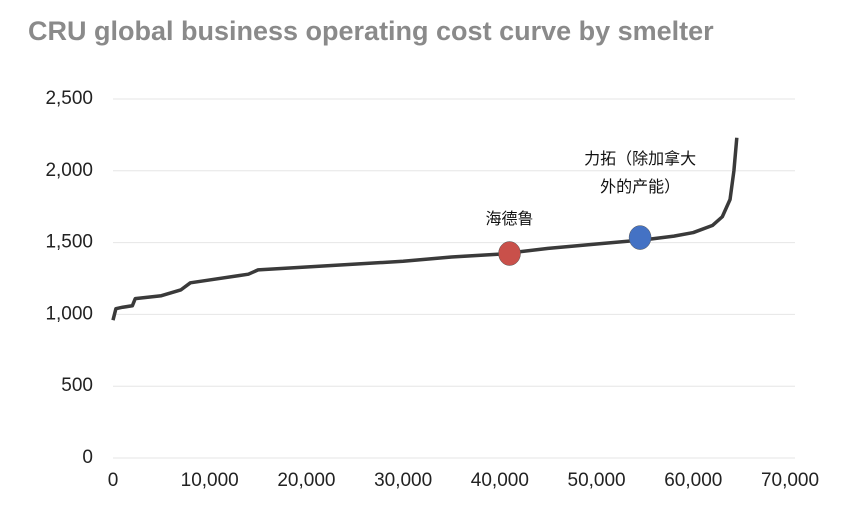 The height and width of the screenshot is (517, 848). What do you see at coordinates (69, 170) in the screenshot?
I see `y-tick-label: 2,000` at bounding box center [69, 170].